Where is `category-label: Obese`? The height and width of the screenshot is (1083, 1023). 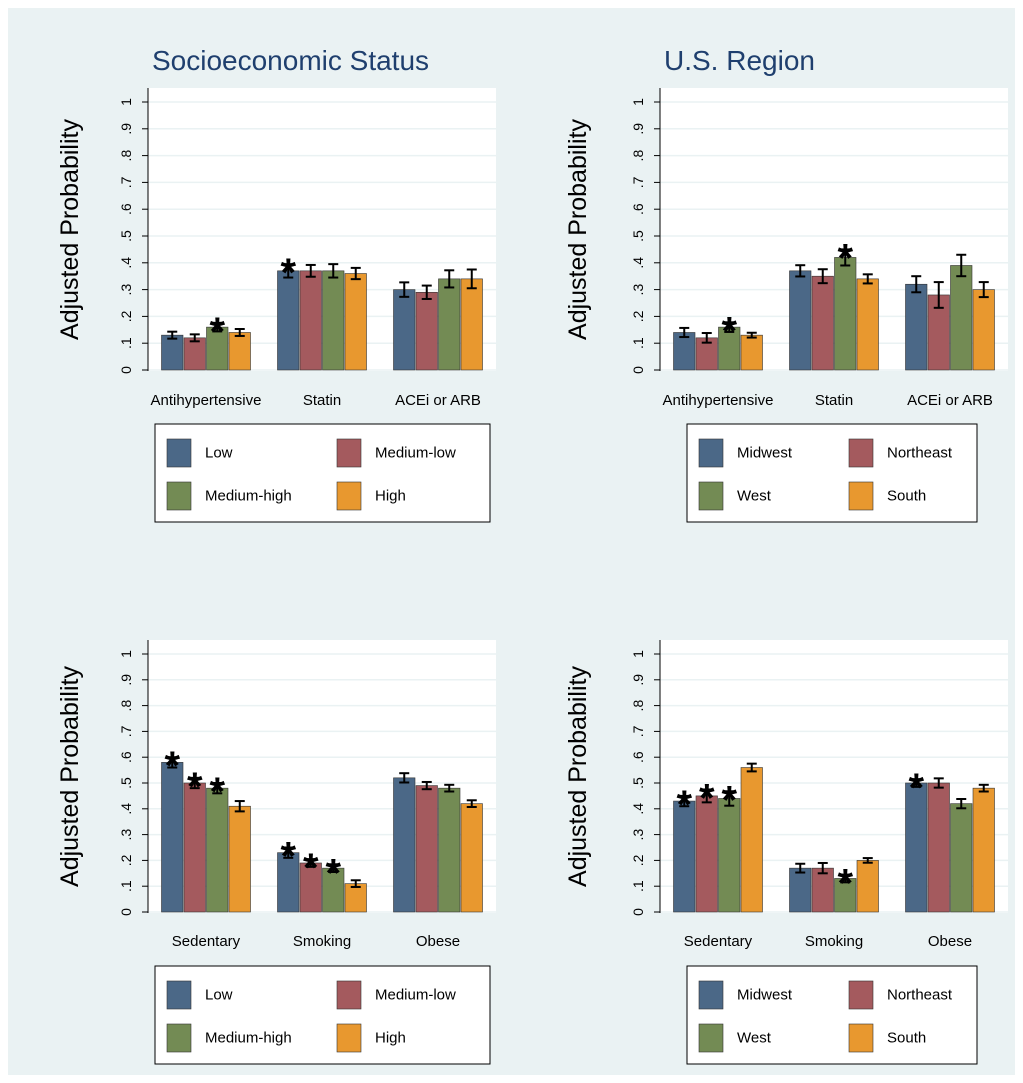
category-label: Obese is located at coordinates (438, 941).